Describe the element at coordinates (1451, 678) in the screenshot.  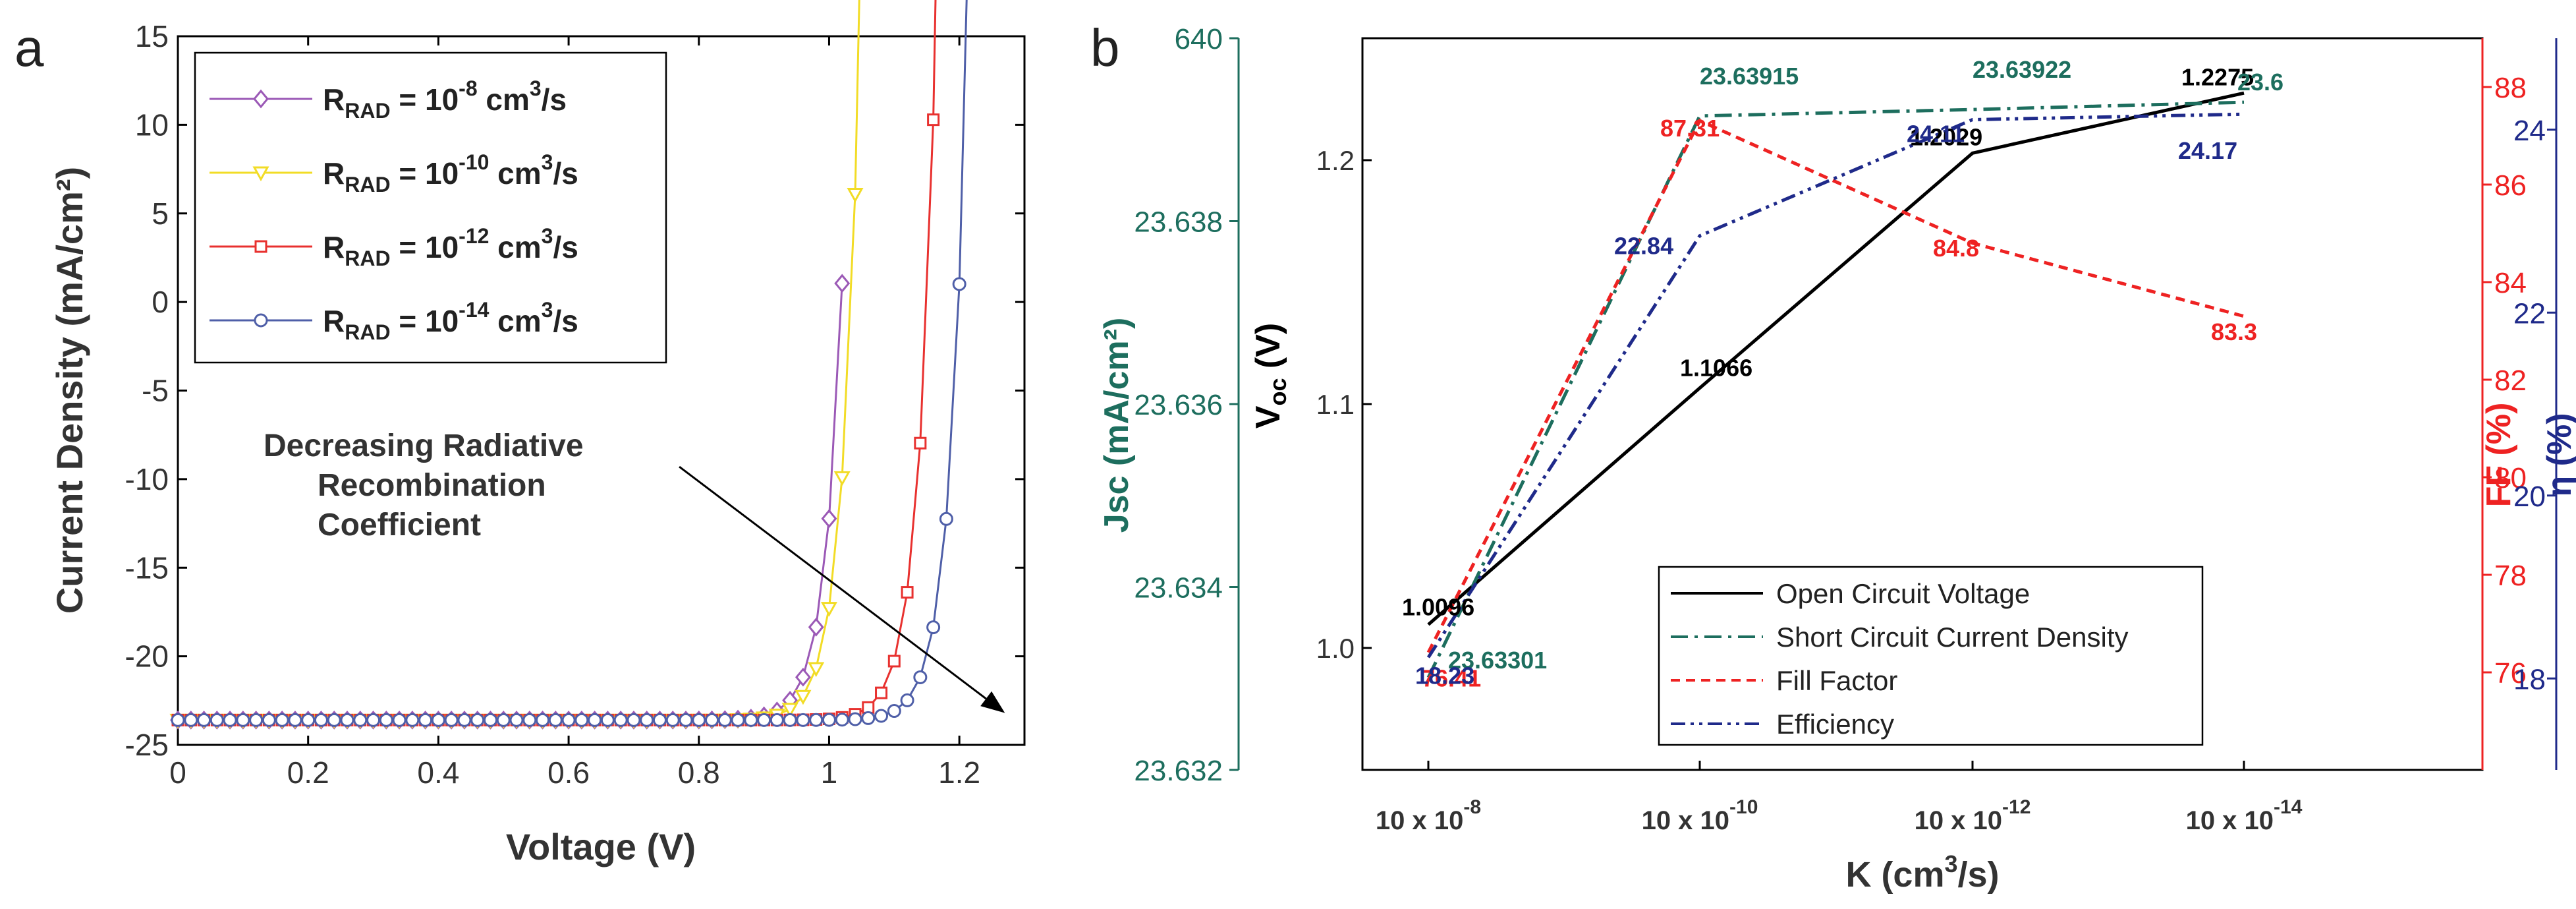
I see `data-label-ff: 76.41` at that location.